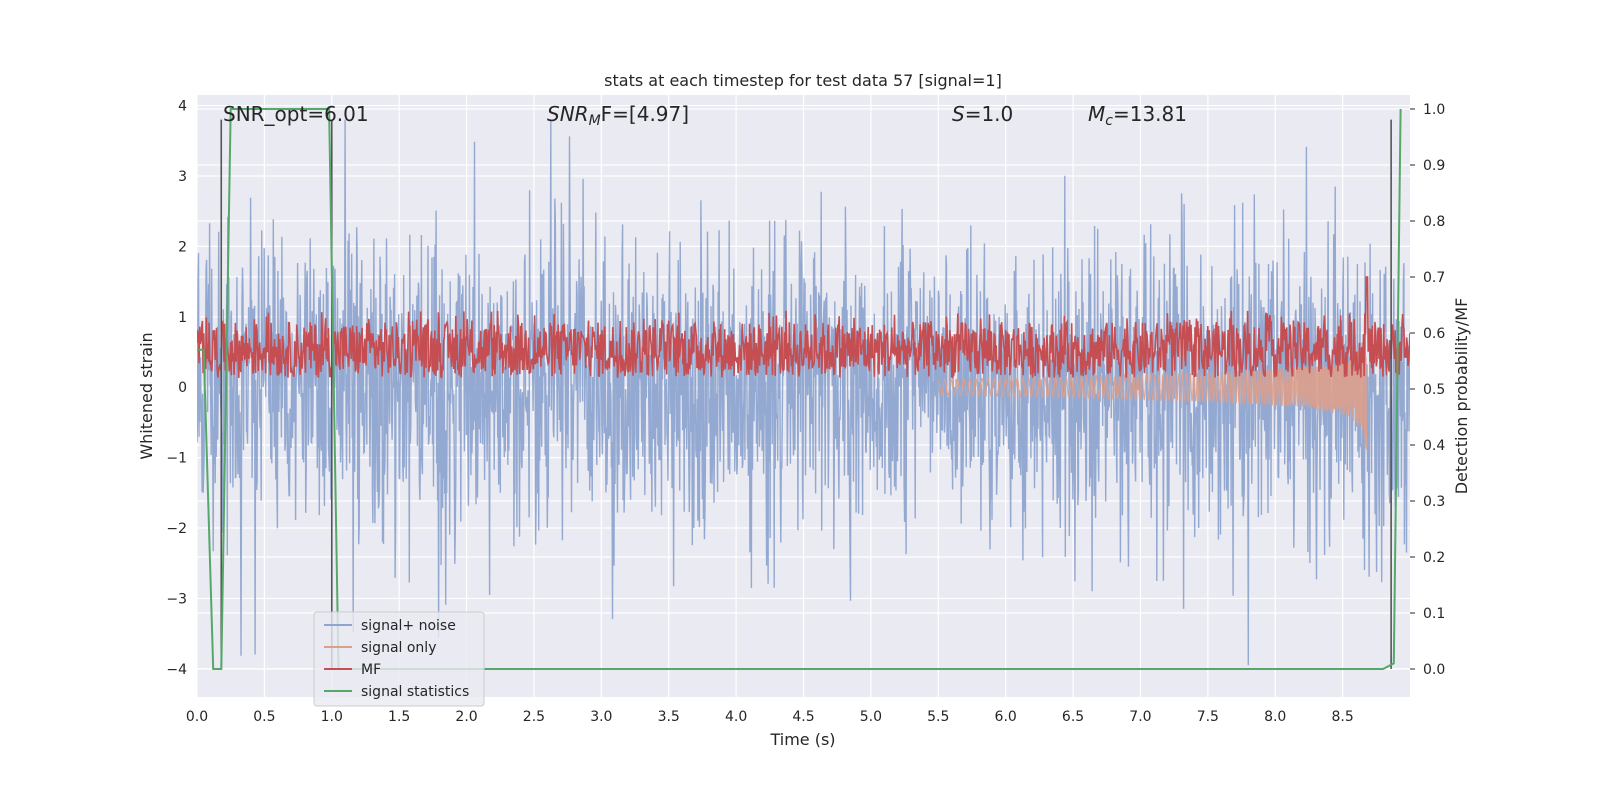  What do you see at coordinates (176, 599) in the screenshot?
I see `y-tick-label: −3` at bounding box center [176, 599].